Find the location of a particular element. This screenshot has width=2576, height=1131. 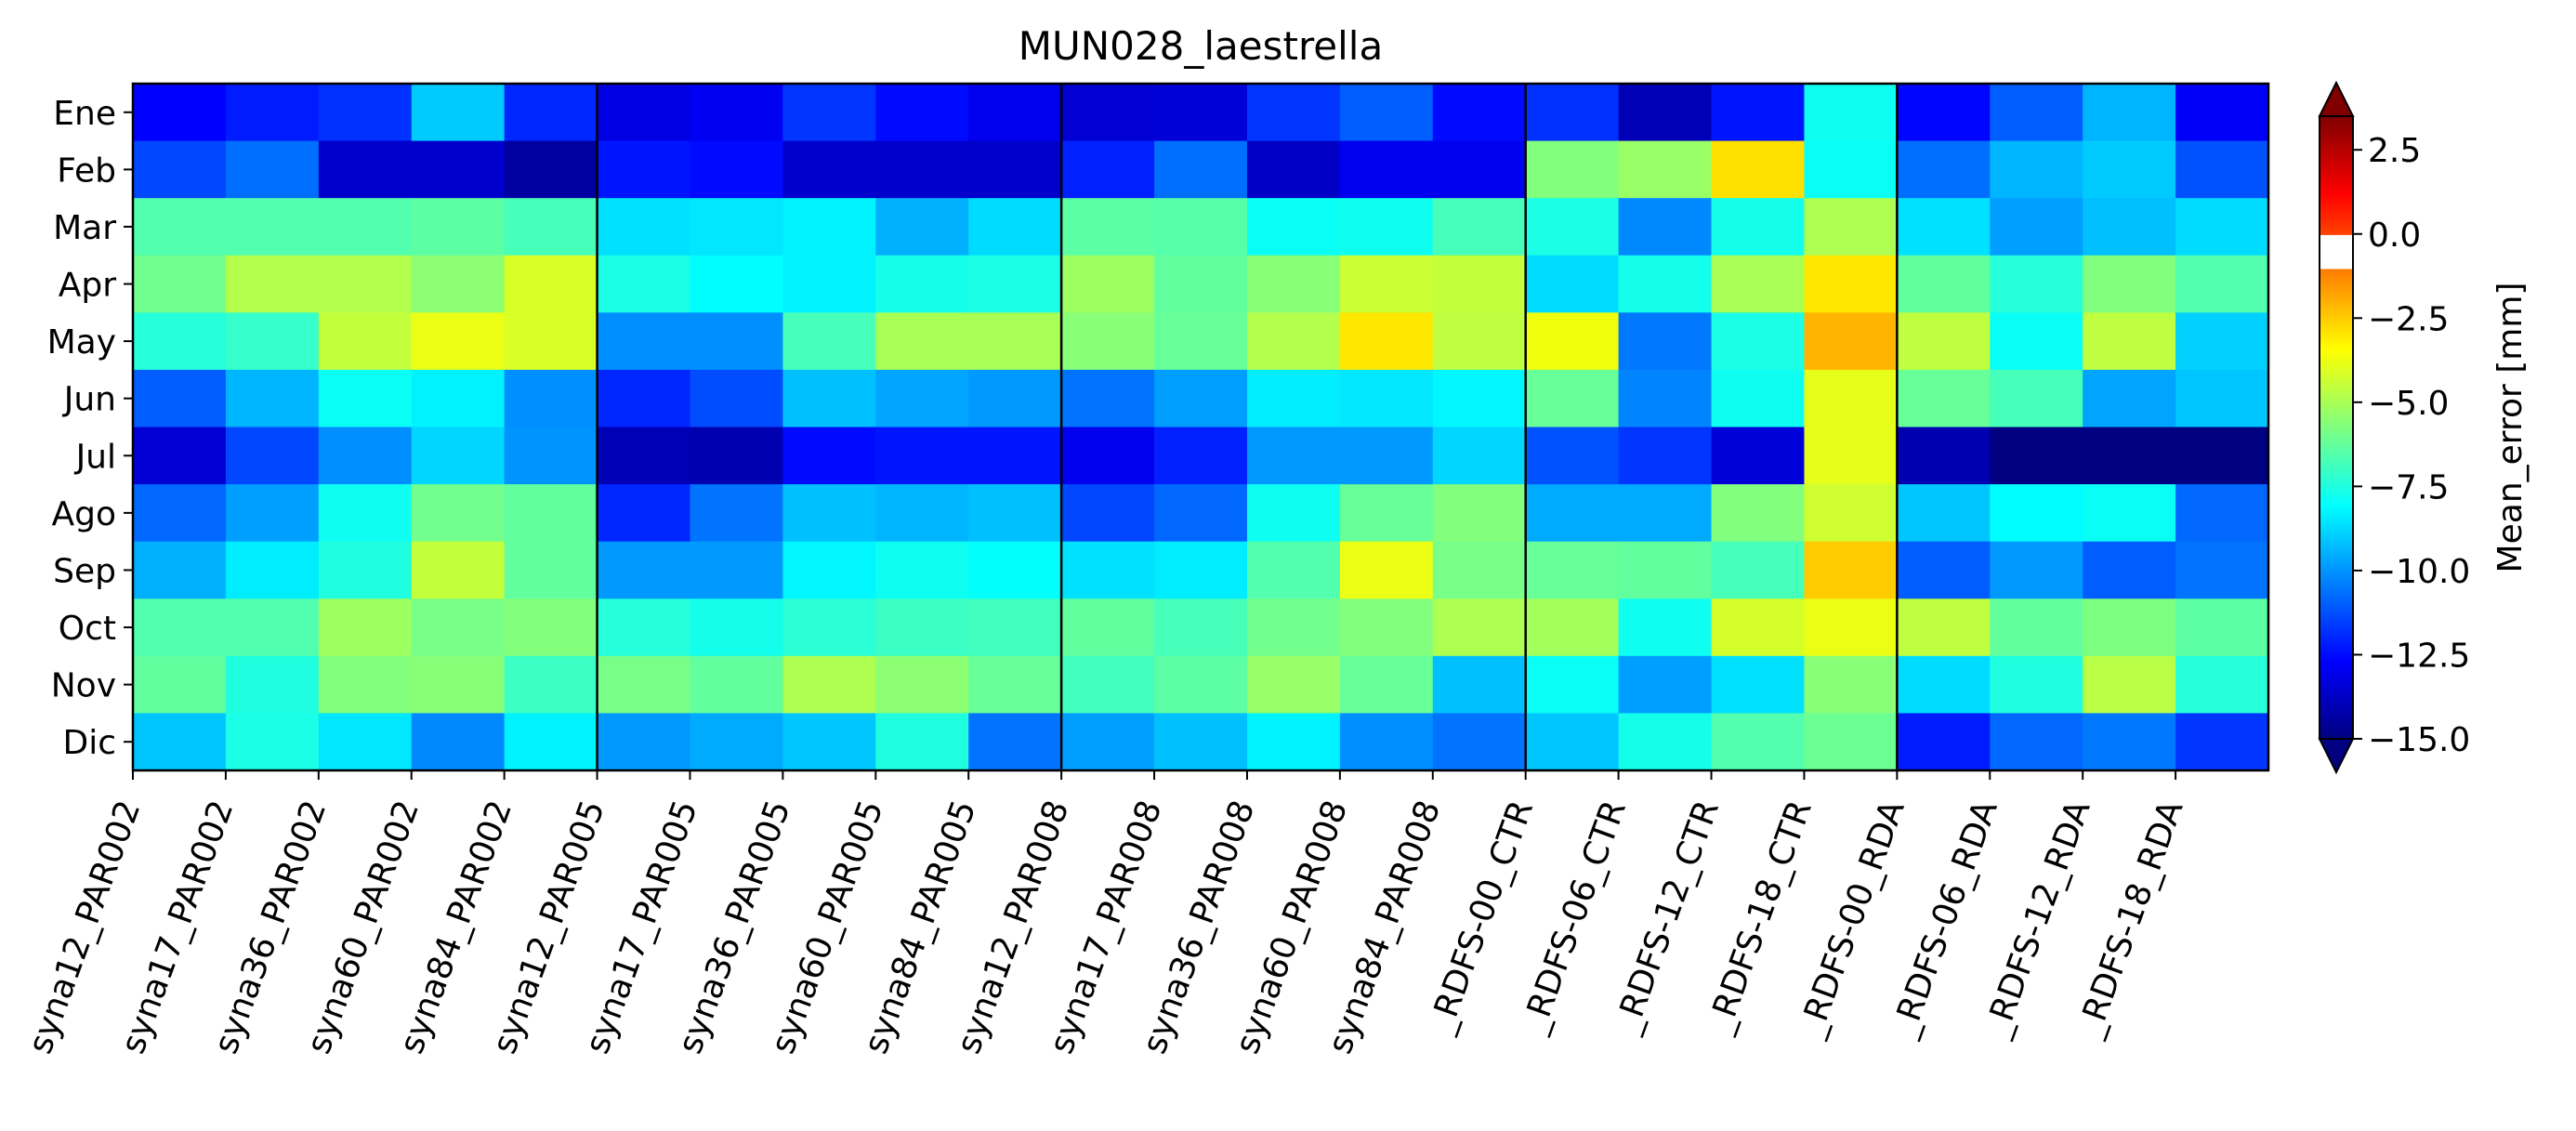

y-tick-label: Nov is located at coordinates (83, 686).